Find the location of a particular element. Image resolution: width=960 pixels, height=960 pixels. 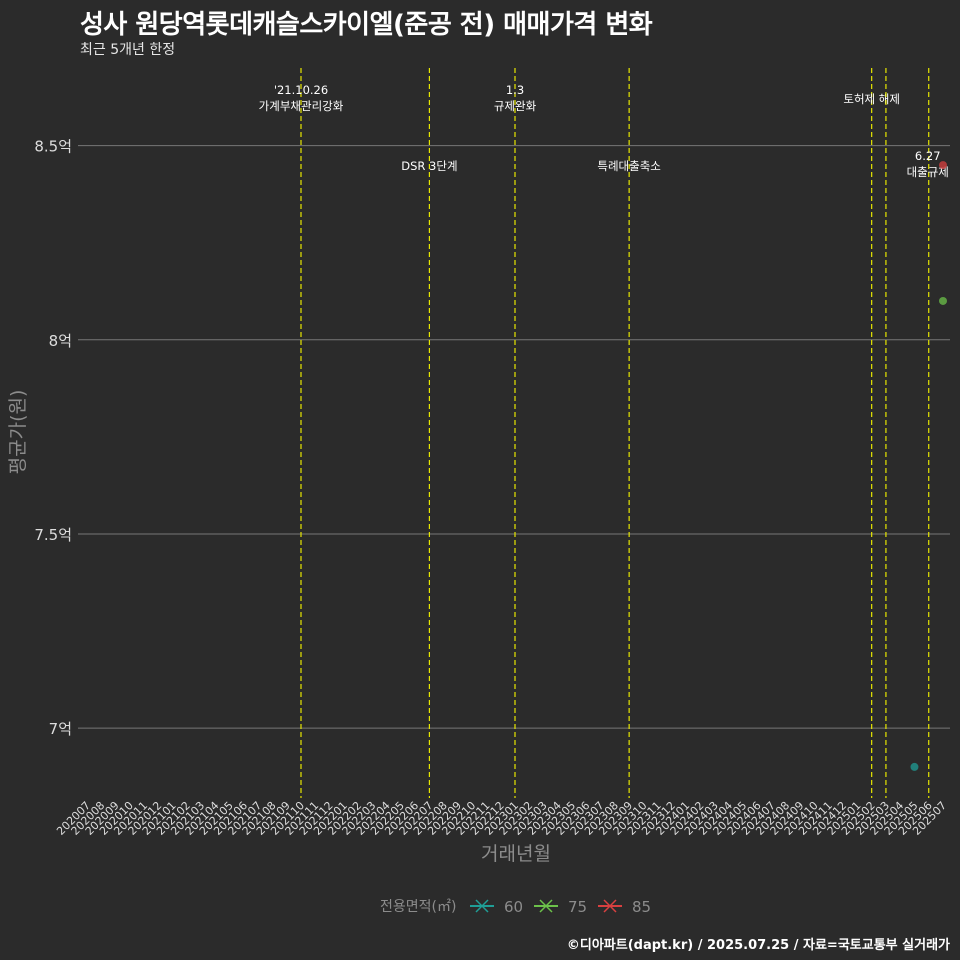

chart-title: 성사 원당역롯데캐슬스카이엘(준공 전) 매매가격 변화 is located at coordinates (366, 25).